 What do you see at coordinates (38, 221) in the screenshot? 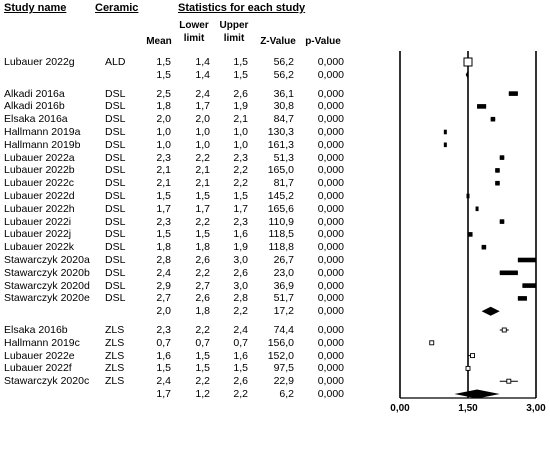
I see `cell-study: Lubauer 2022i` at bounding box center [38, 221].